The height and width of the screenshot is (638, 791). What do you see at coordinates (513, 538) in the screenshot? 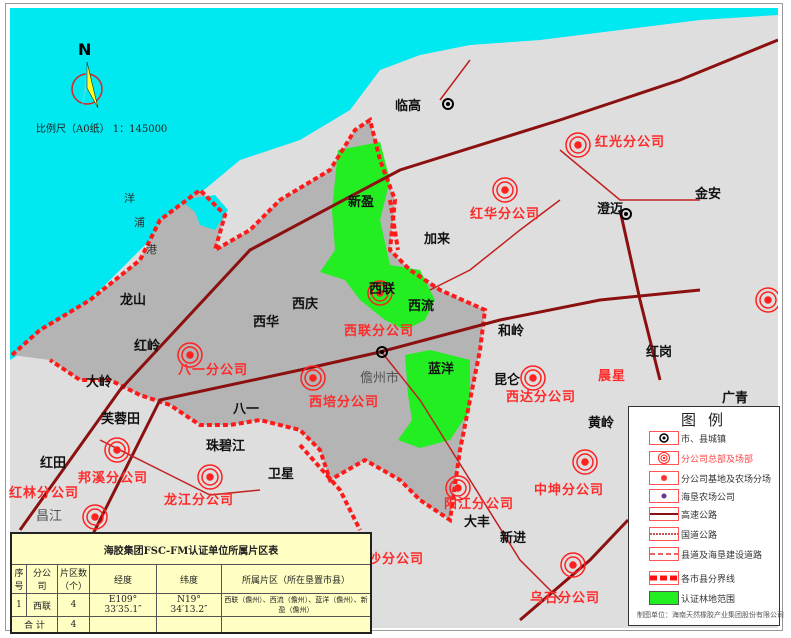
I see `place-label: 新进` at bounding box center [513, 538].